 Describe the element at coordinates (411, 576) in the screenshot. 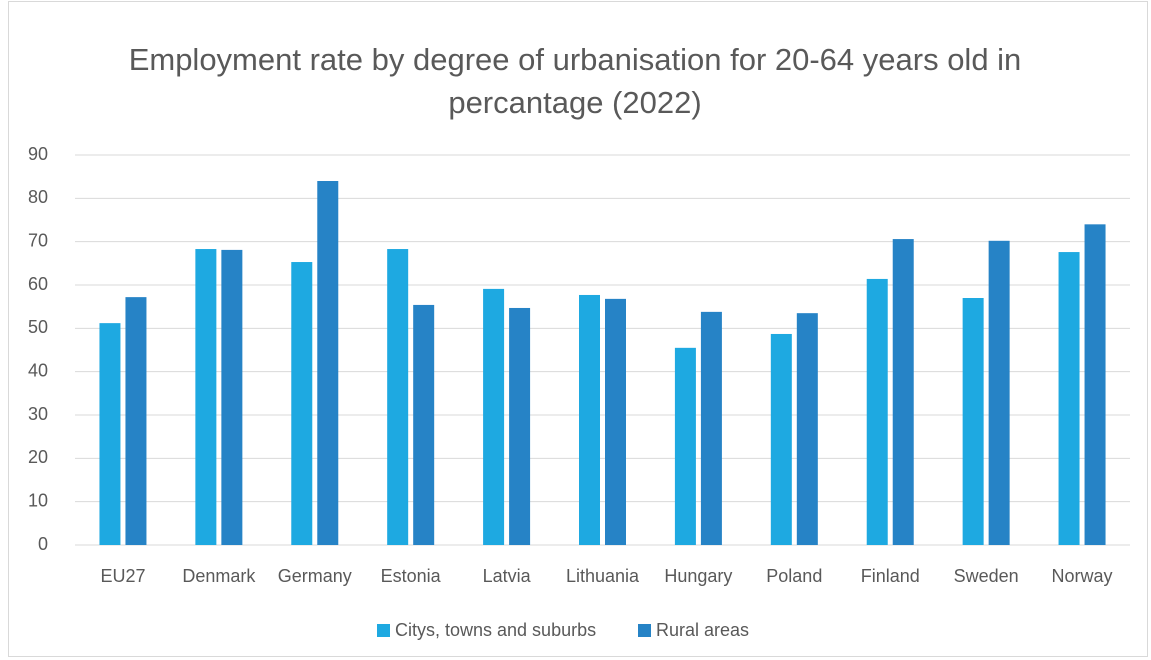

I see `x-tick-label: Estonia` at that location.